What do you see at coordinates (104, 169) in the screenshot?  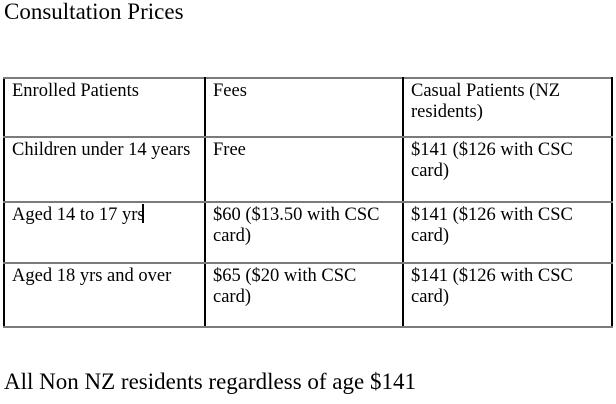 I see `table-cell: Children under 14 years` at bounding box center [104, 169].